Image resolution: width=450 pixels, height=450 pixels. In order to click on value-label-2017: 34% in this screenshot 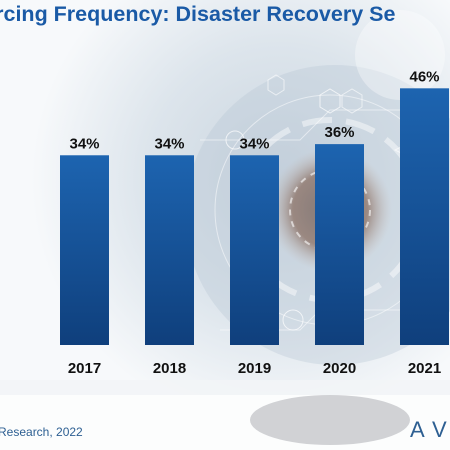, I will do `click(84, 143)`.